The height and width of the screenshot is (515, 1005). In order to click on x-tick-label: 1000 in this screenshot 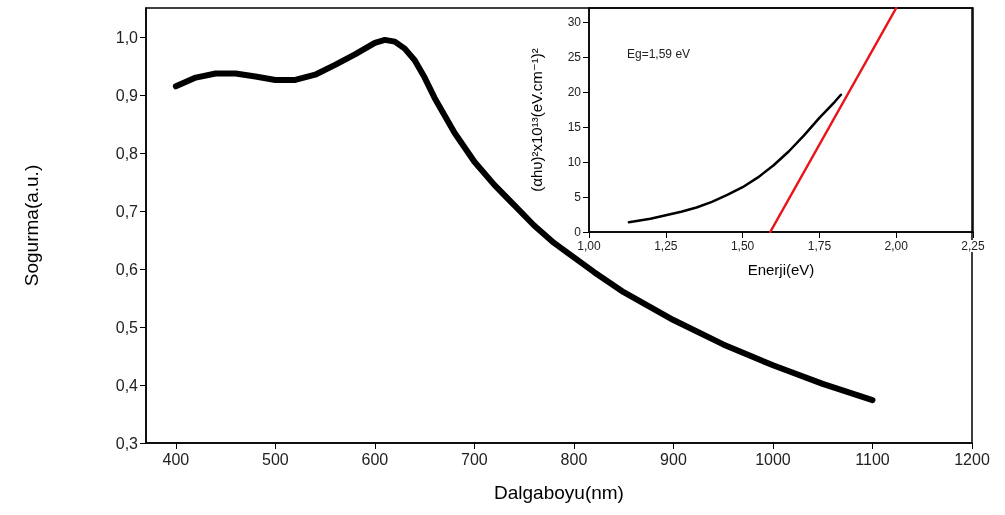, I will do `click(773, 459)`.